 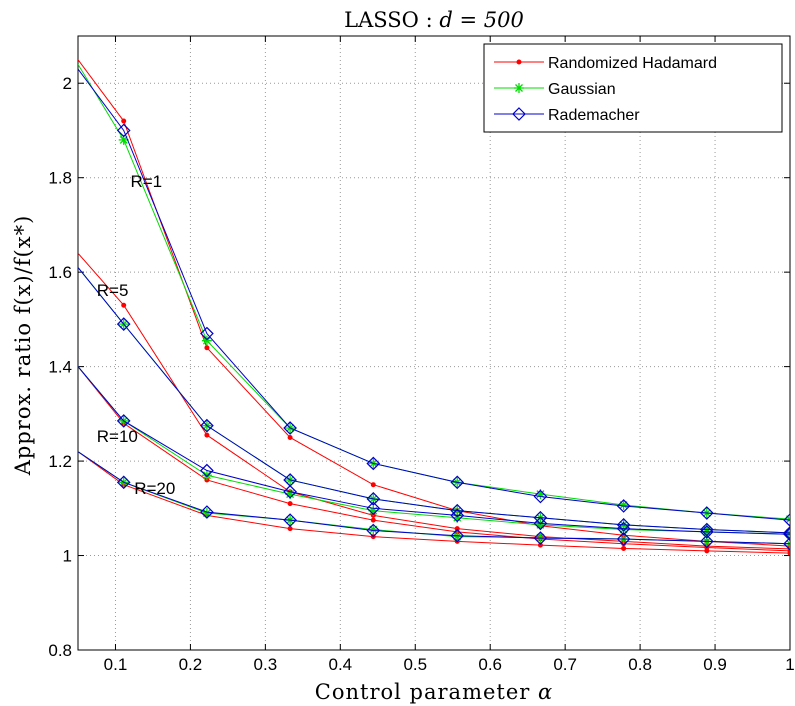 What do you see at coordinates (426, 692) in the screenshot?
I see `x-axis-label-text: Control parameter` at bounding box center [426, 692].